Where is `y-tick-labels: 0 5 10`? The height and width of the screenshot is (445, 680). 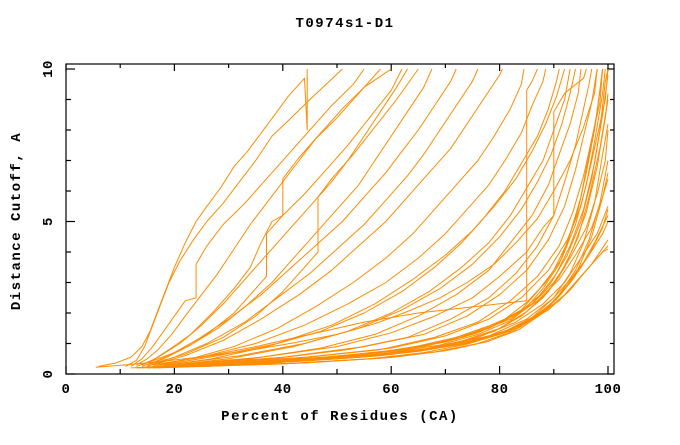 y-tick-labels: 0 5 10 is located at coordinates (49, 219).